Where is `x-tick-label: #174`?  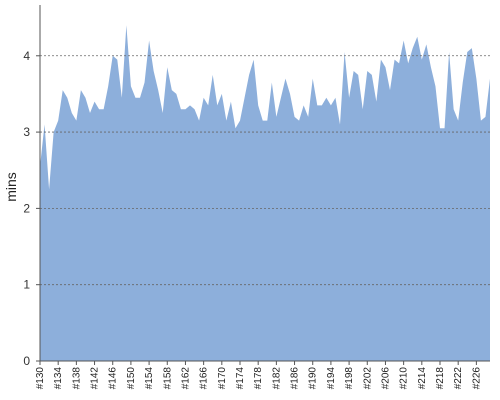 x-tick-label: #174 is located at coordinates (240, 378).